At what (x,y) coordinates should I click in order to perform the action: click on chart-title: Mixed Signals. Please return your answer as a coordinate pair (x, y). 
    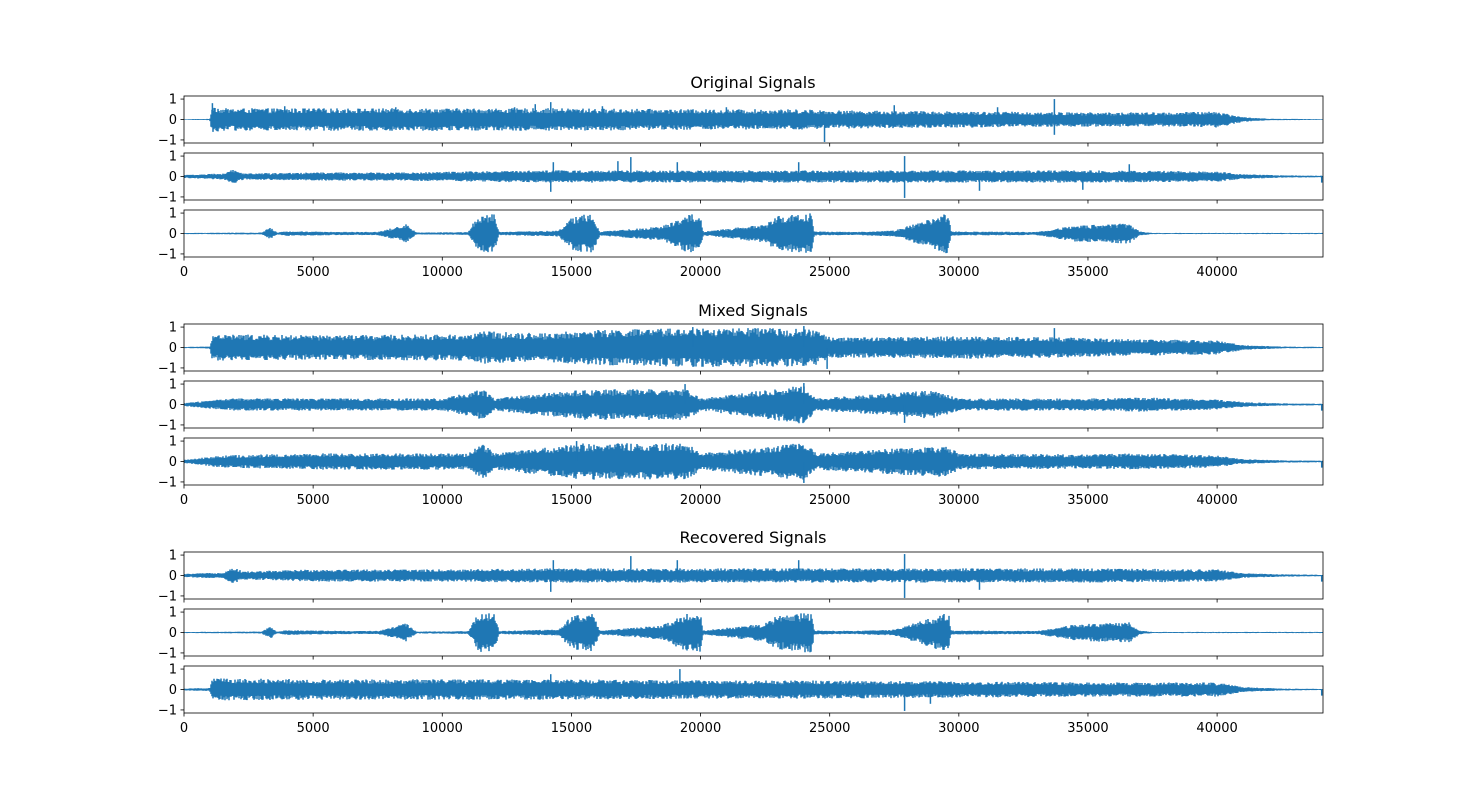
    Looking at the image, I should click on (753, 310).